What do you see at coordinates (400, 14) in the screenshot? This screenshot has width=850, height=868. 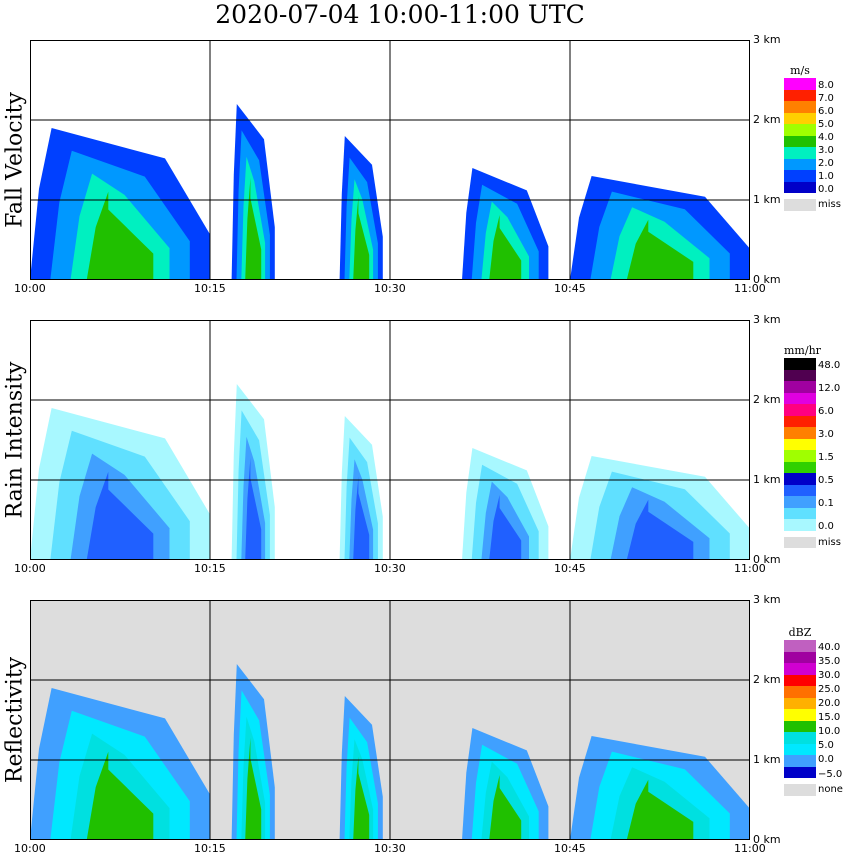 I see `chart-title: 2020-07-04 10:00-11:00 UTC` at bounding box center [400, 14].